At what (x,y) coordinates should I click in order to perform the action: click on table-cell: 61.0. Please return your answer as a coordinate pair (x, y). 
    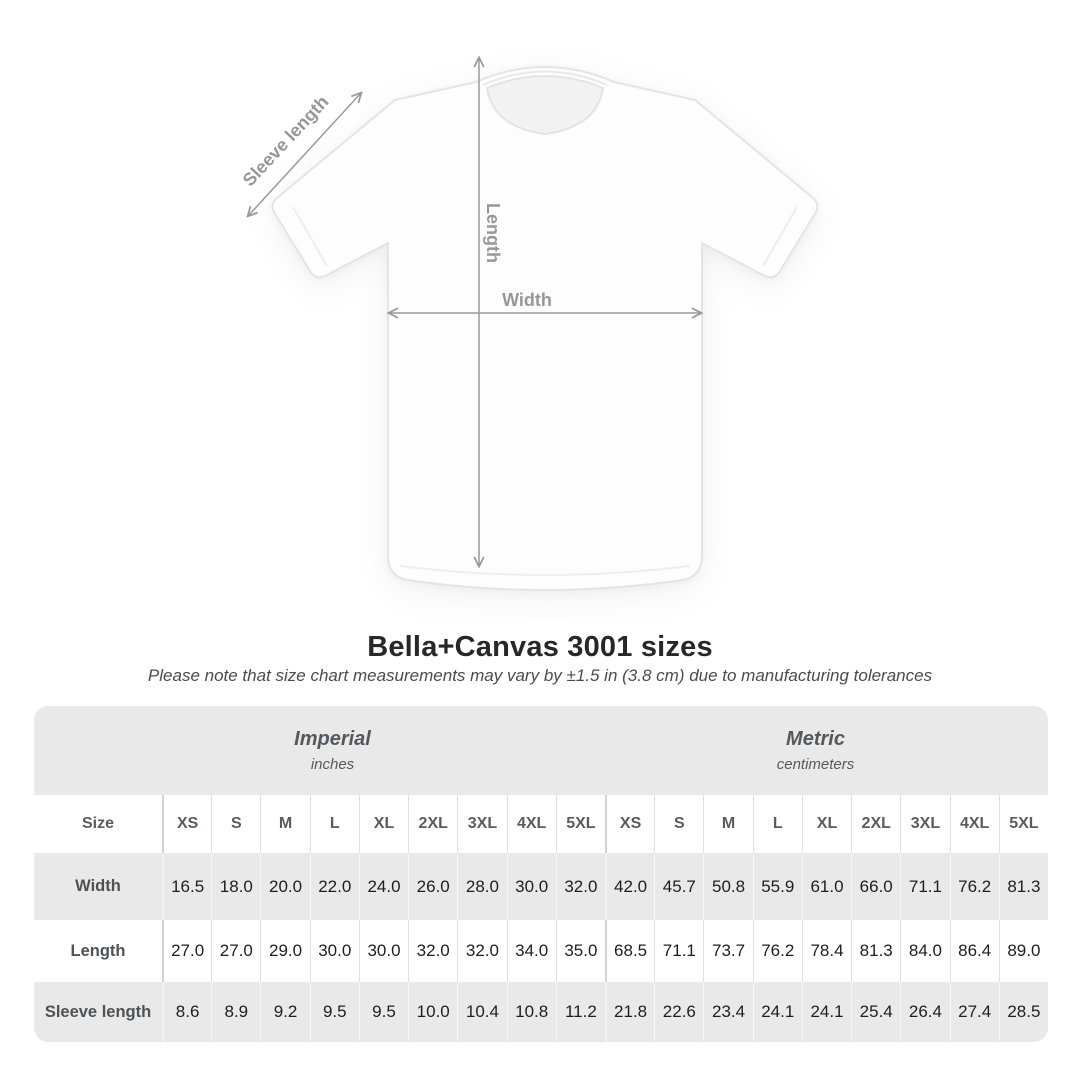
    Looking at the image, I should click on (826, 886).